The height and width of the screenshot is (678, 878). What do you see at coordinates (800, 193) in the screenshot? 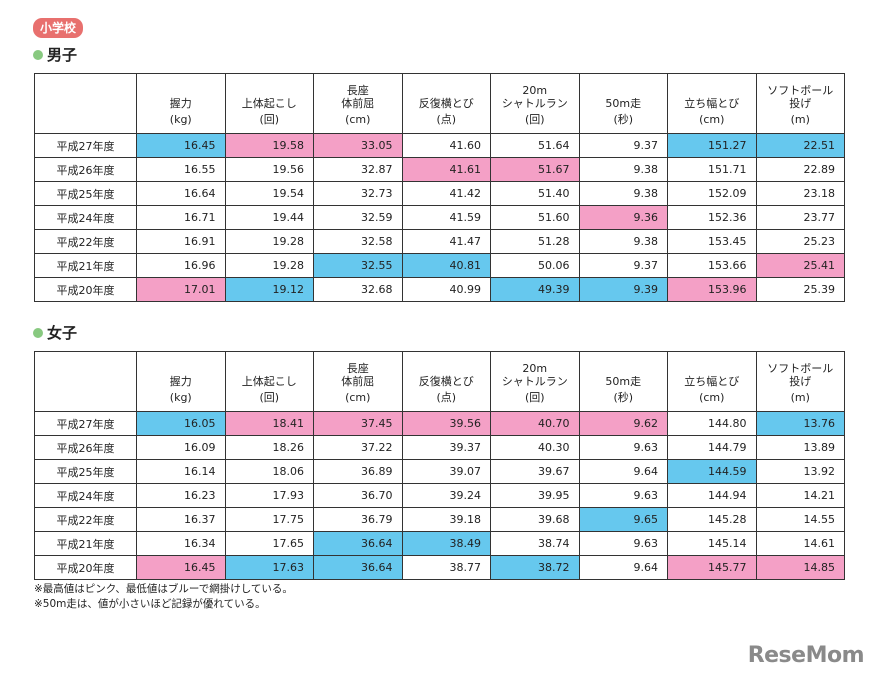
I see `value-cell: 23.18` at bounding box center [800, 193].